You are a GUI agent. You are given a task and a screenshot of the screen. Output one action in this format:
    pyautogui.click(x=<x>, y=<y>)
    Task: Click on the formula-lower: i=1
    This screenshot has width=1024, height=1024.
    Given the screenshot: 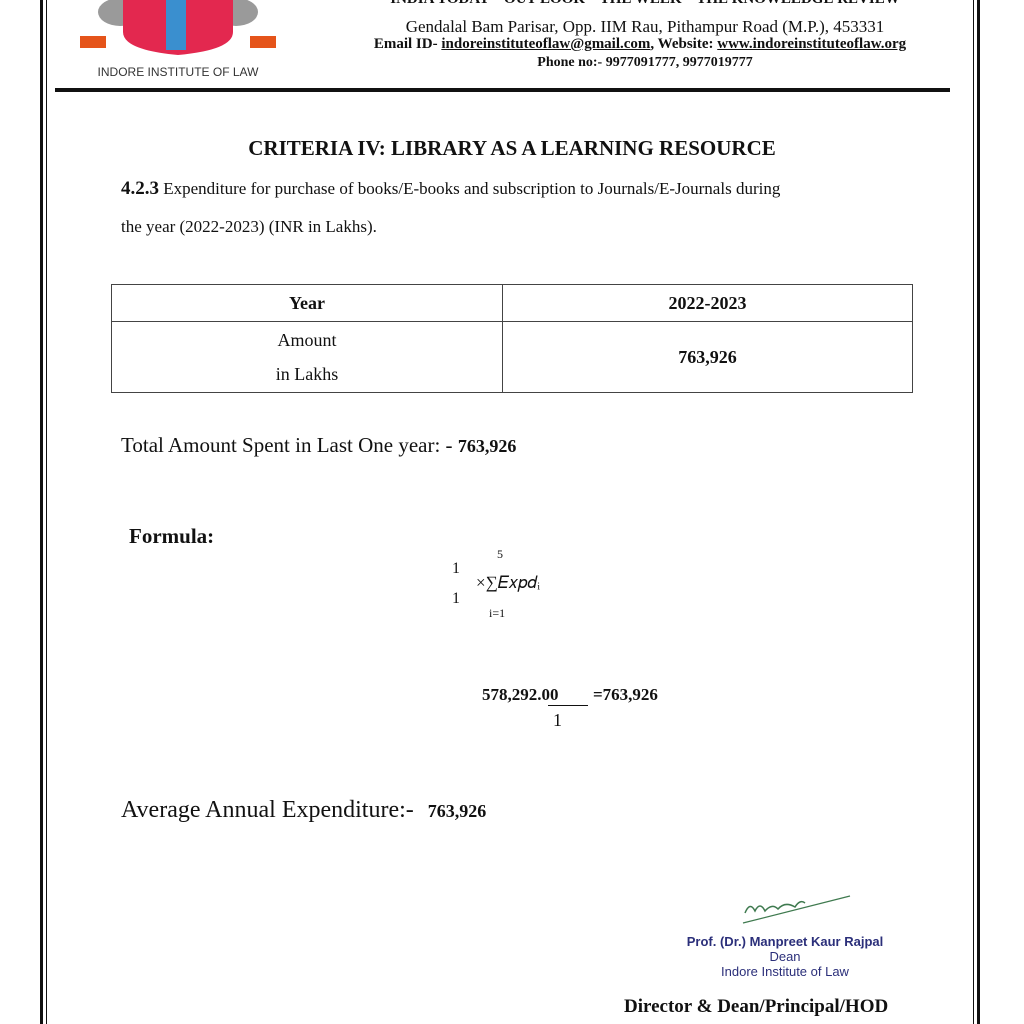 What is the action you would take?
    pyautogui.click(x=497, y=613)
    